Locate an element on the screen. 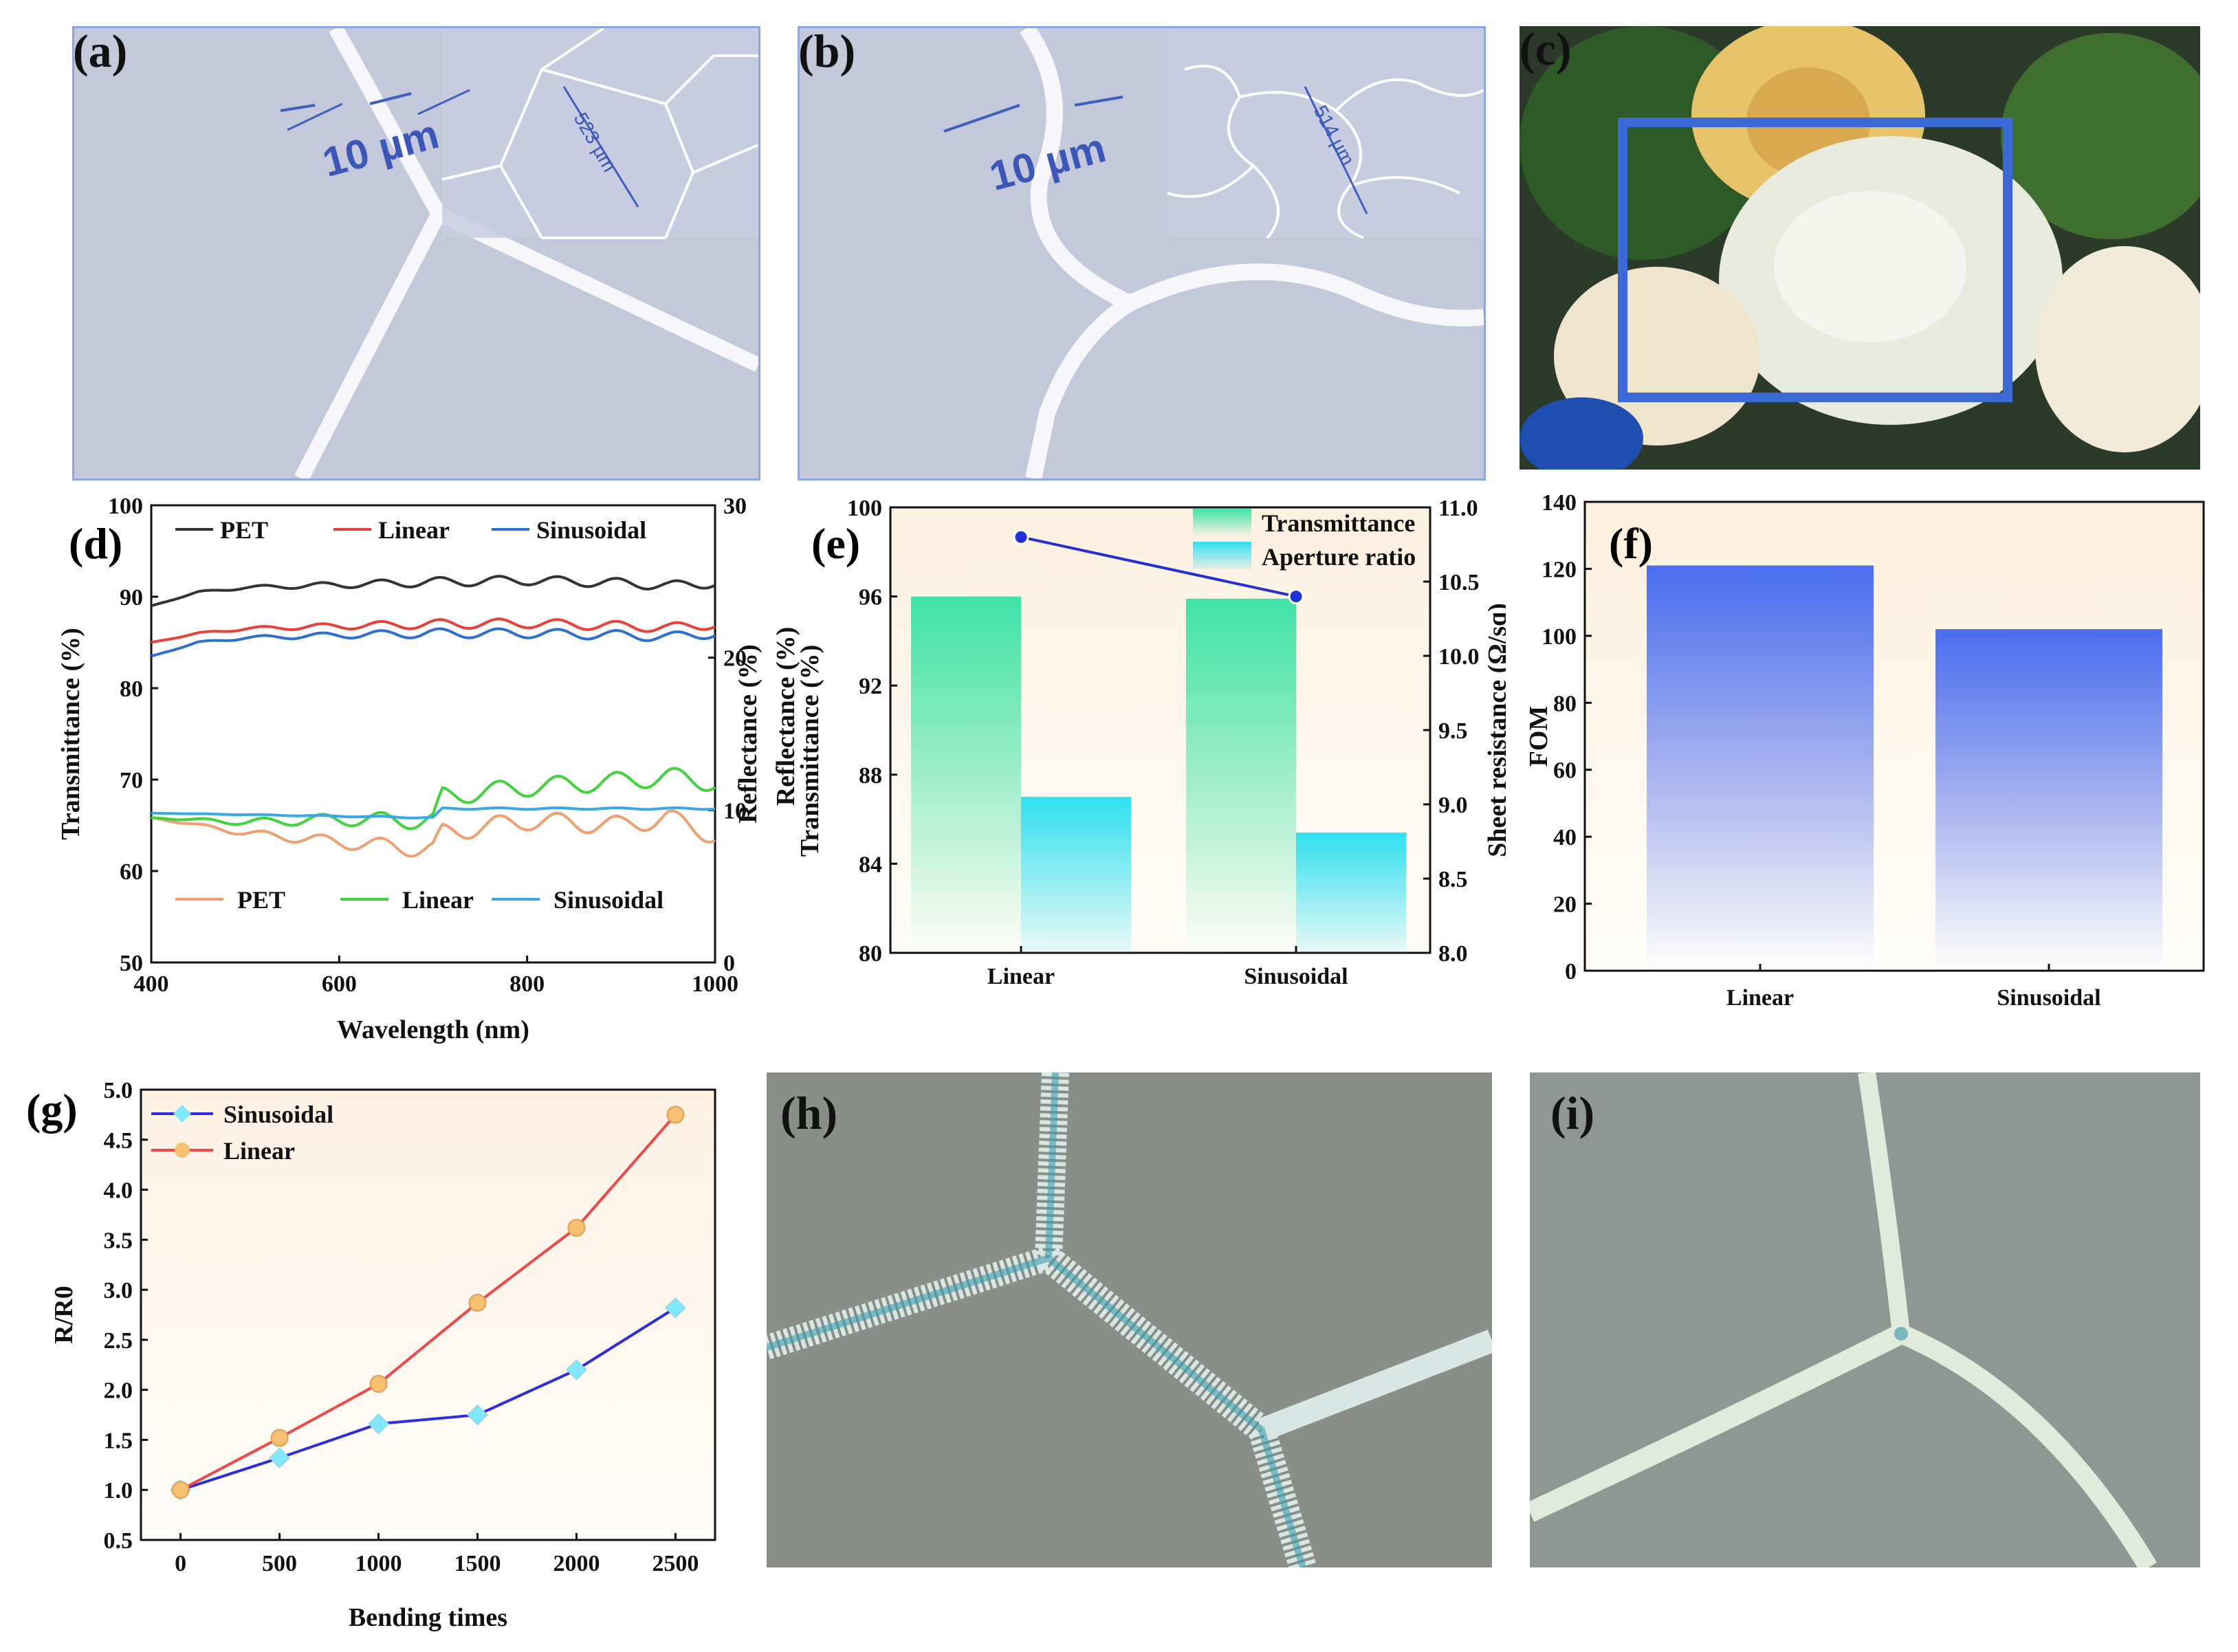 The height and width of the screenshot is (1652, 2238). y-tick-label: 20 is located at coordinates (1565, 905).